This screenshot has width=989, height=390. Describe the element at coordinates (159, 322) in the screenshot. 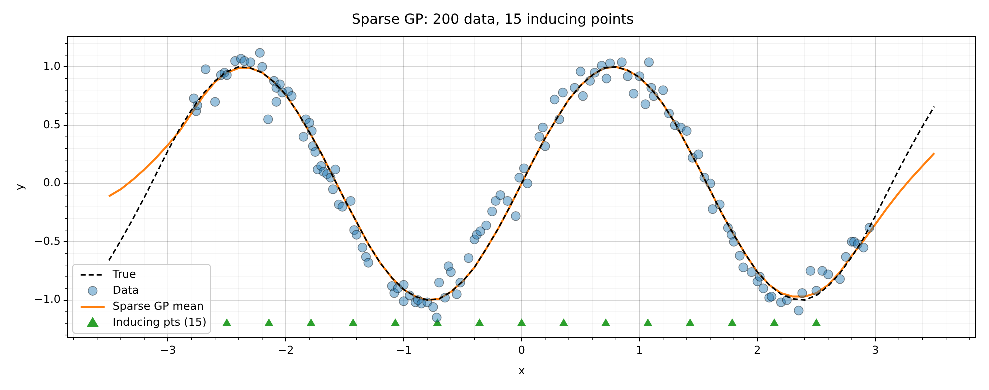

I see `legend-label: Inducing pts (15)` at that location.